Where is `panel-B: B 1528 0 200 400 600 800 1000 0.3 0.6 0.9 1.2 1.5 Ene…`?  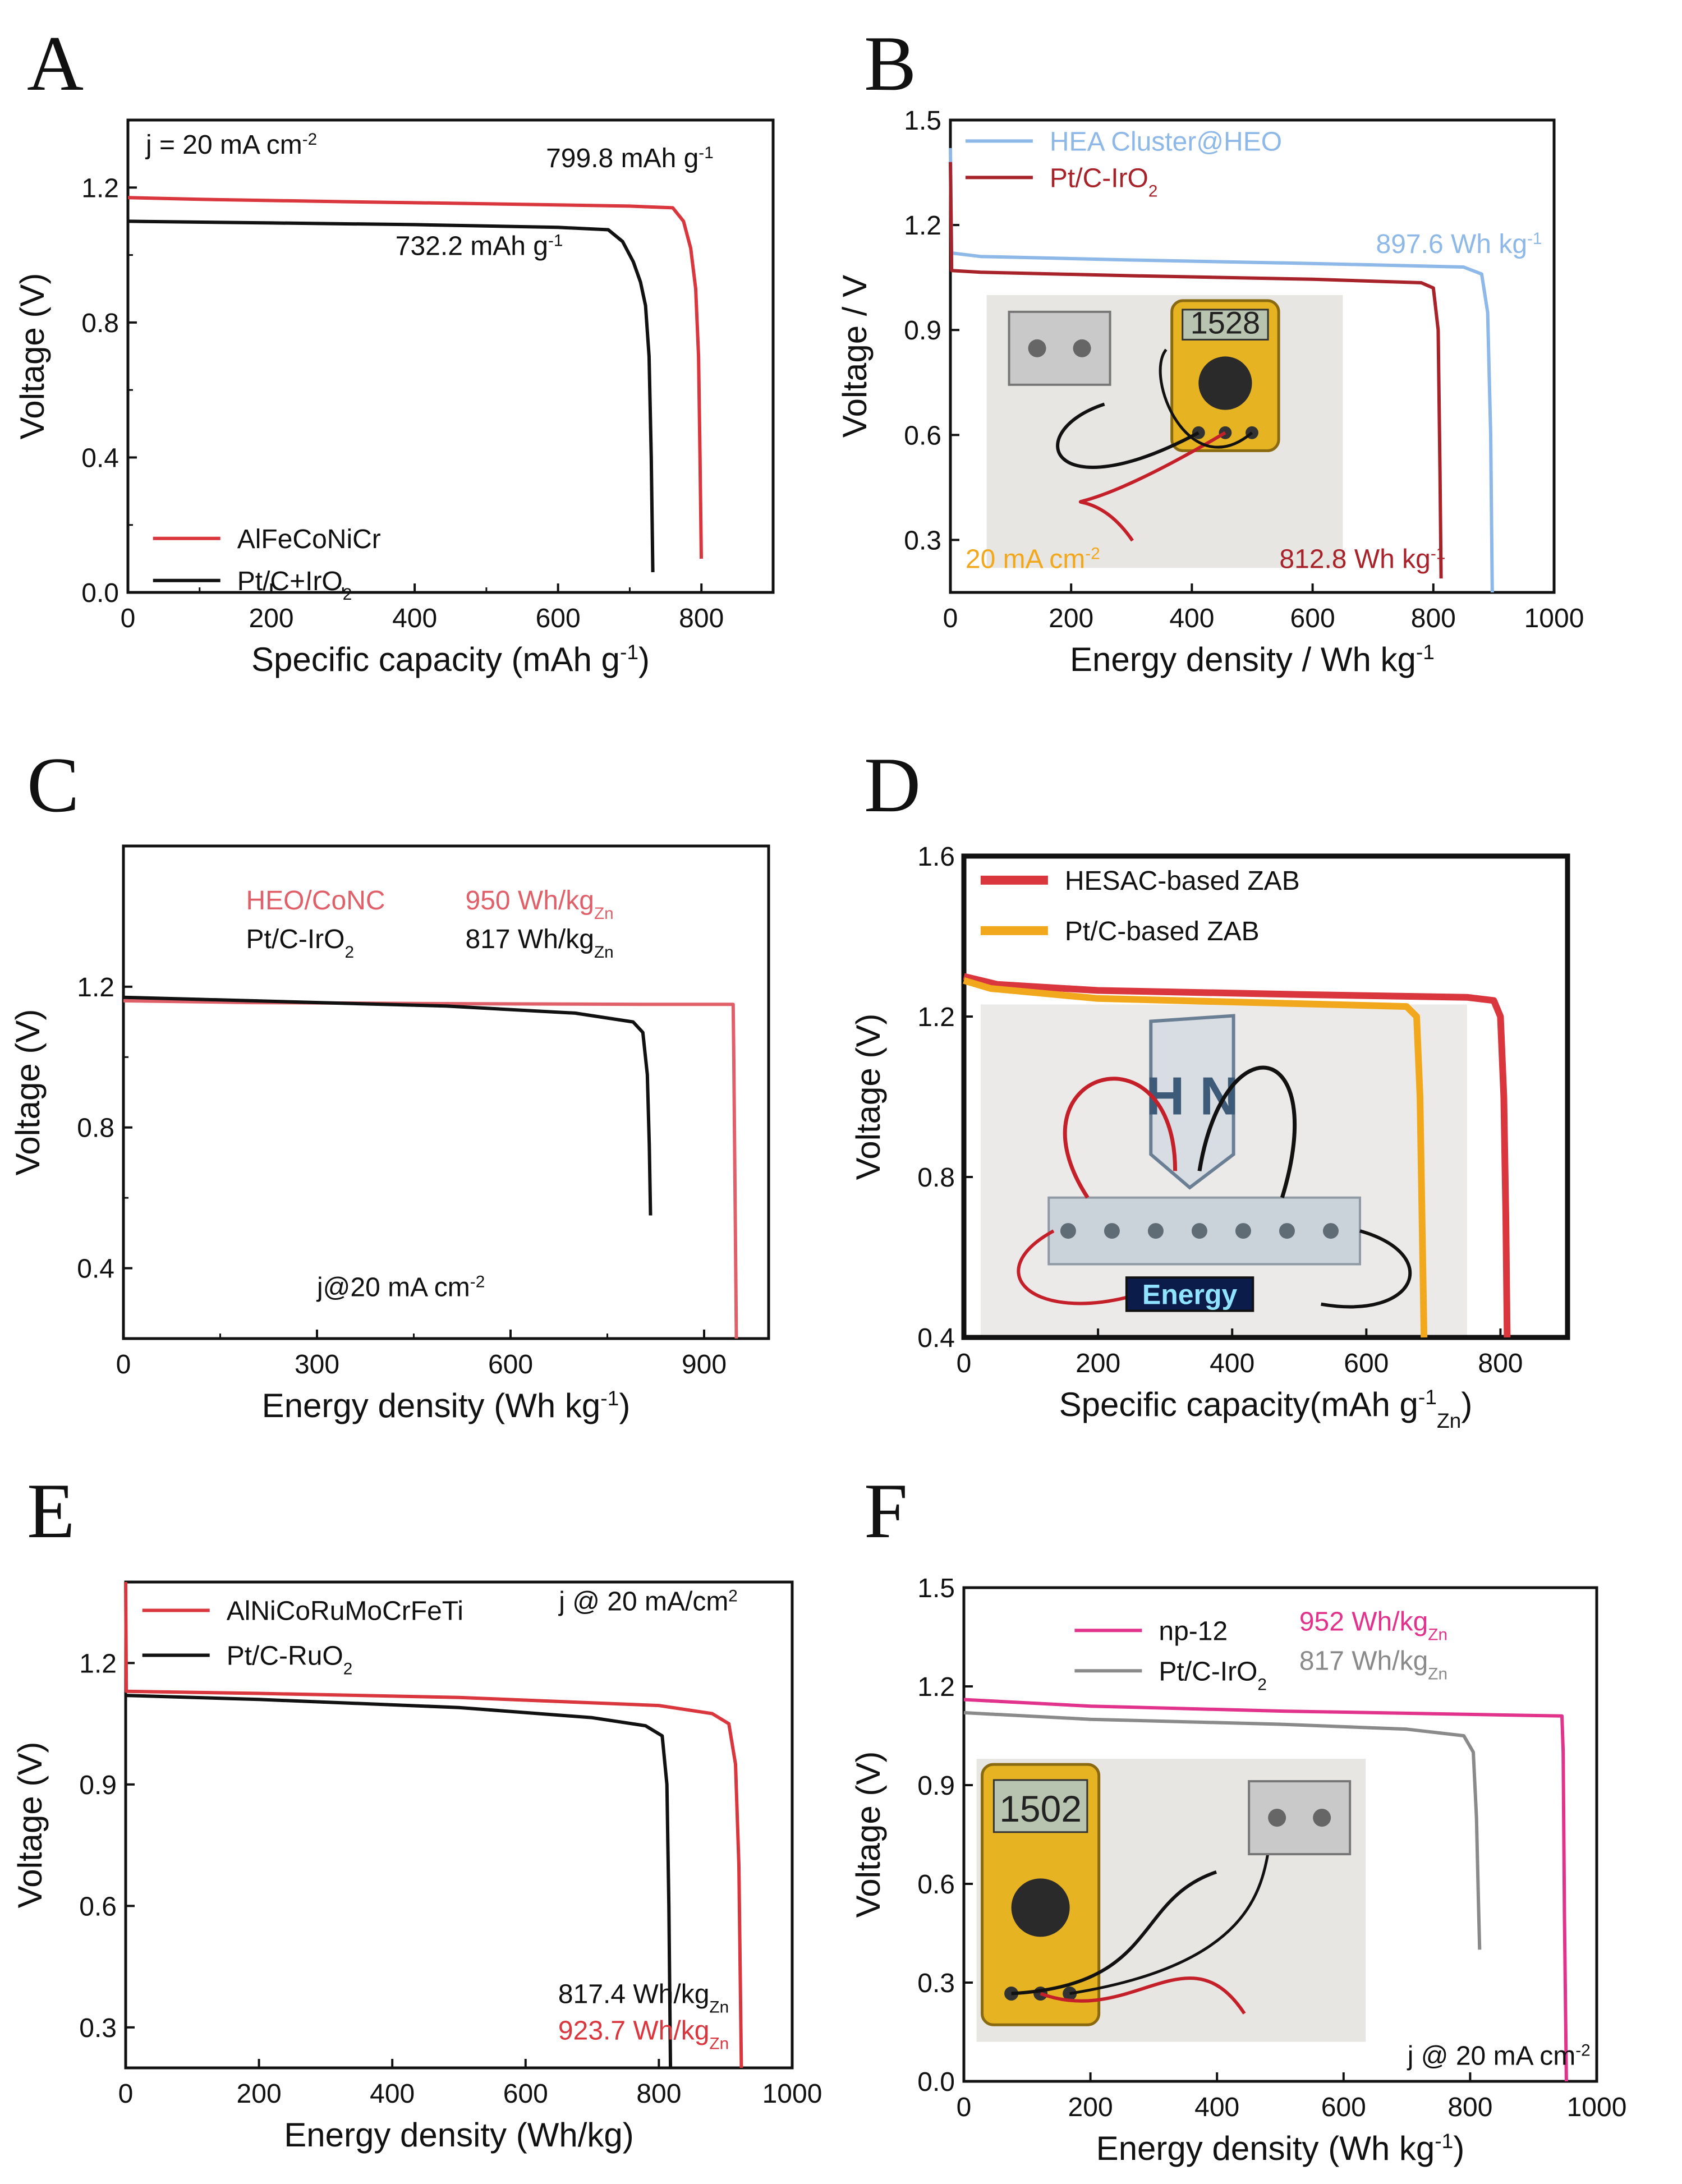 panel-B: B 1528 0 200 400 600 800 1000 0.3 0.6 0.9 1.2 1.5 Ene… is located at coordinates (1210, 349).